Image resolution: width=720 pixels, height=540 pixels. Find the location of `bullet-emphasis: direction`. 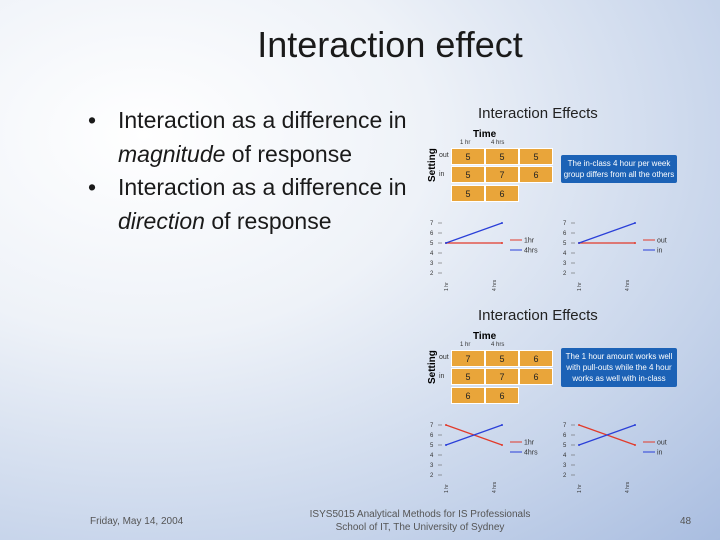

bullet-emphasis: direction is located at coordinates (161, 220).